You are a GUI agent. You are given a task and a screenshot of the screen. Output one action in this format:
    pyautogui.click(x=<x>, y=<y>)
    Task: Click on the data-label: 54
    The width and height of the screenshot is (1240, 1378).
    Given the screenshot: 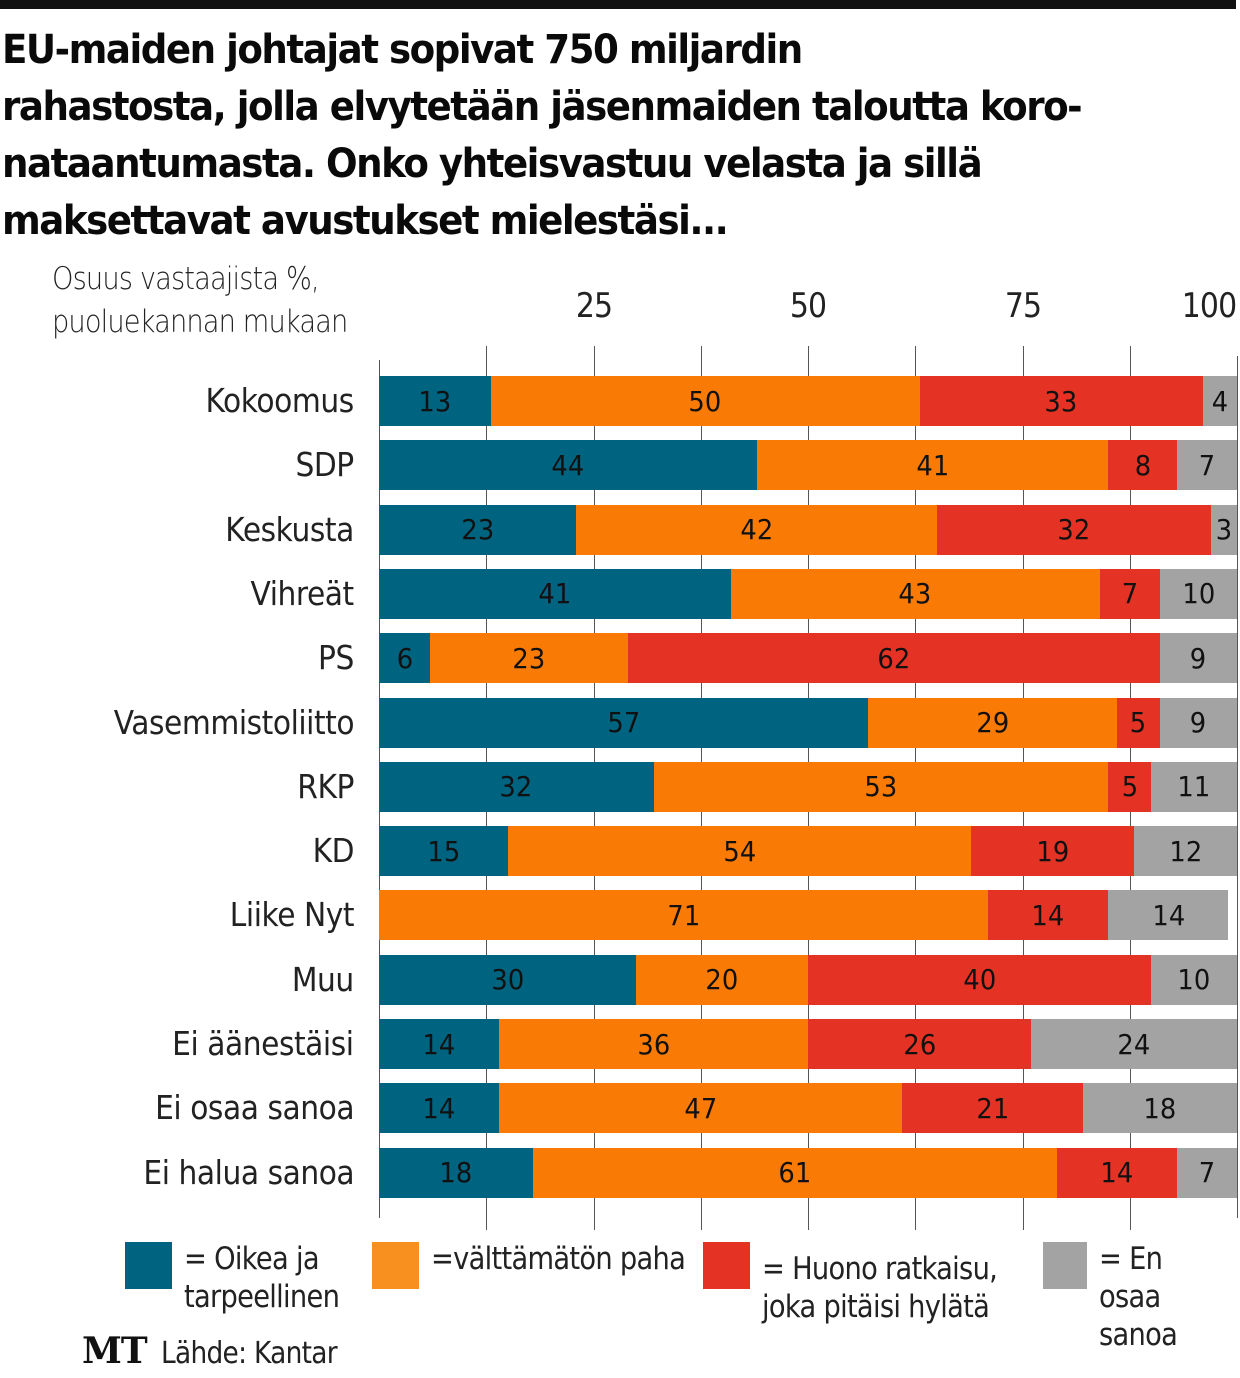 What is the action you would take?
    pyautogui.click(x=739, y=851)
    